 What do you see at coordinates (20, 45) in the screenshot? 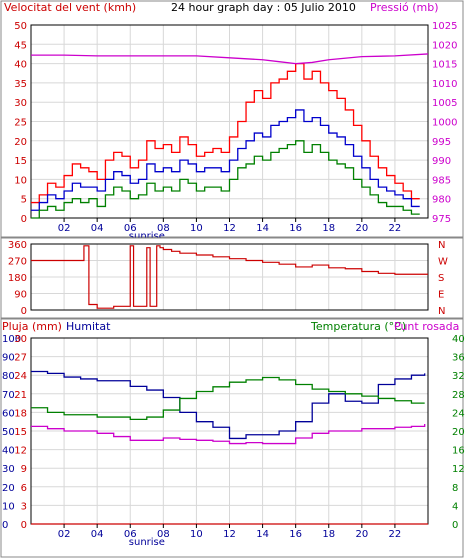
I see `y-tick-label-left: 45` at bounding box center [20, 45].